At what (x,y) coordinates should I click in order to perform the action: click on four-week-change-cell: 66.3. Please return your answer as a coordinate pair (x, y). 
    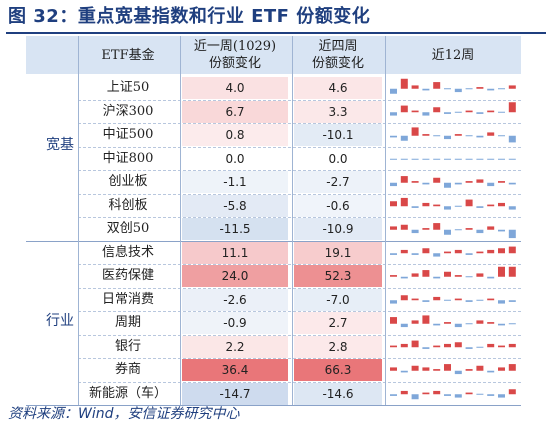
    Looking at the image, I should click on (338, 370).